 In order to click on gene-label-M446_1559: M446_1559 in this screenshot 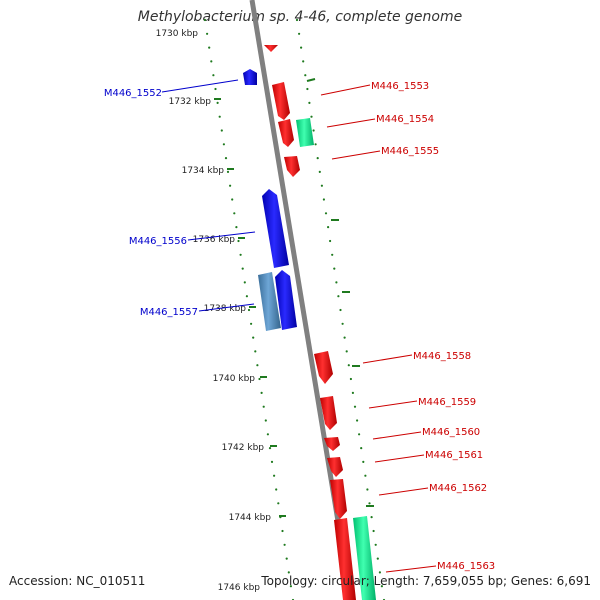, I will do `click(447, 402)`.